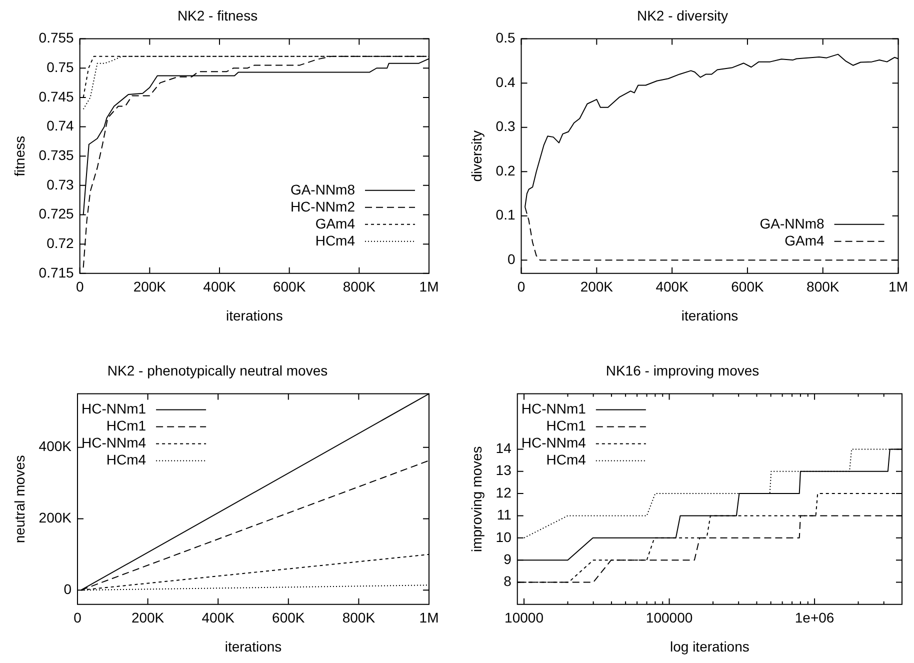  I want to click on y-tick-label: 0.2, so click(506, 170).